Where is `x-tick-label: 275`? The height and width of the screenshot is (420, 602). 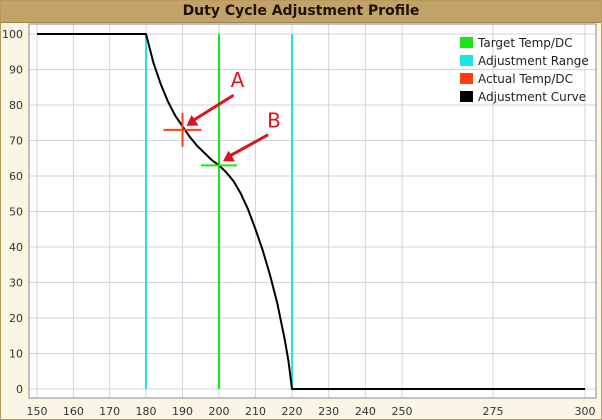
x-tick-label: 275 is located at coordinates (493, 411).